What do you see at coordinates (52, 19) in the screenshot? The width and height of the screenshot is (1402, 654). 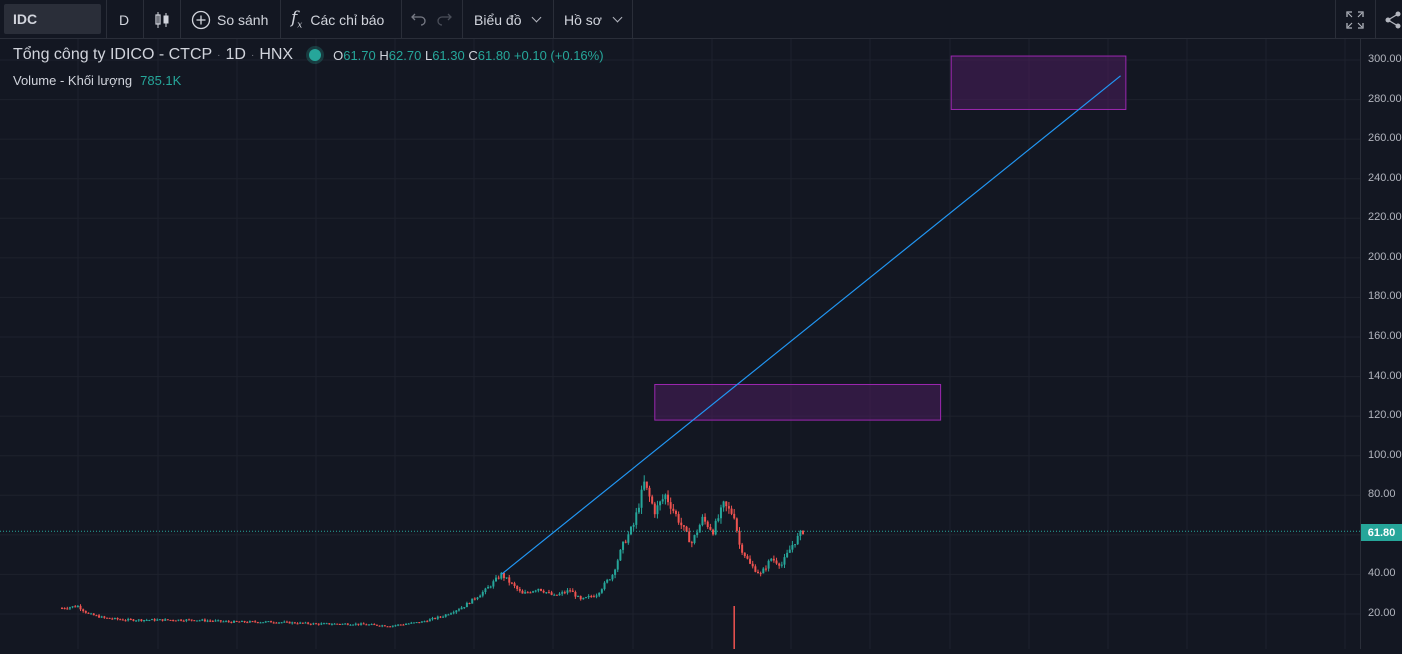 I see `symbol-search-box: IDC` at bounding box center [52, 19].